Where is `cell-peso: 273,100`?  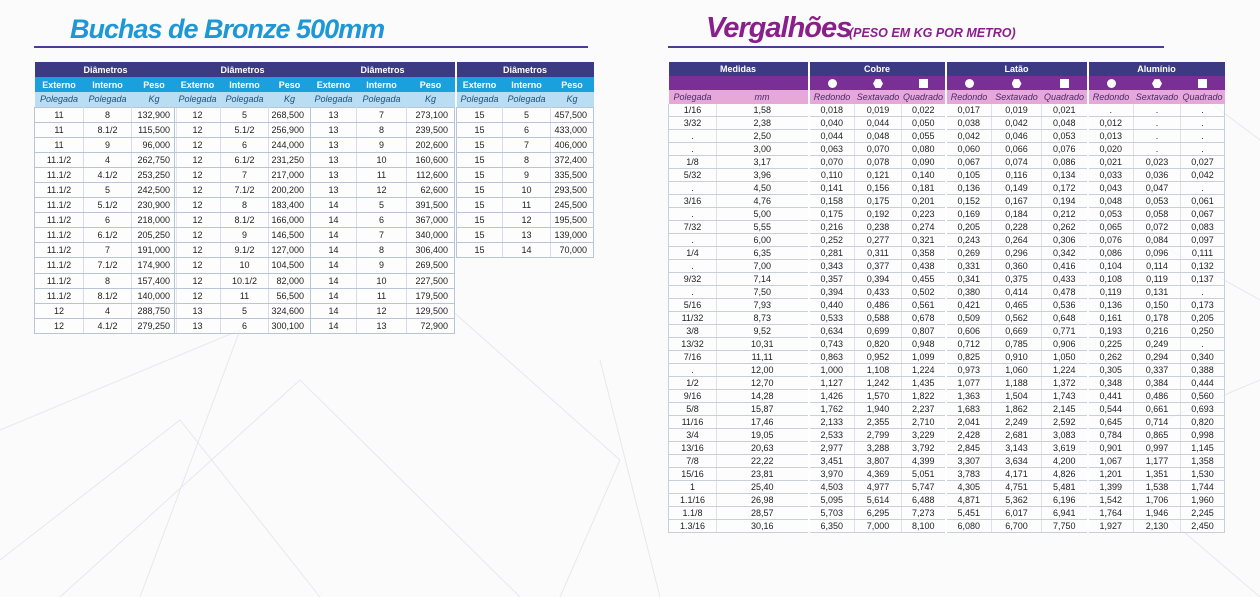
cell-peso: 273,100 is located at coordinates (430, 114).